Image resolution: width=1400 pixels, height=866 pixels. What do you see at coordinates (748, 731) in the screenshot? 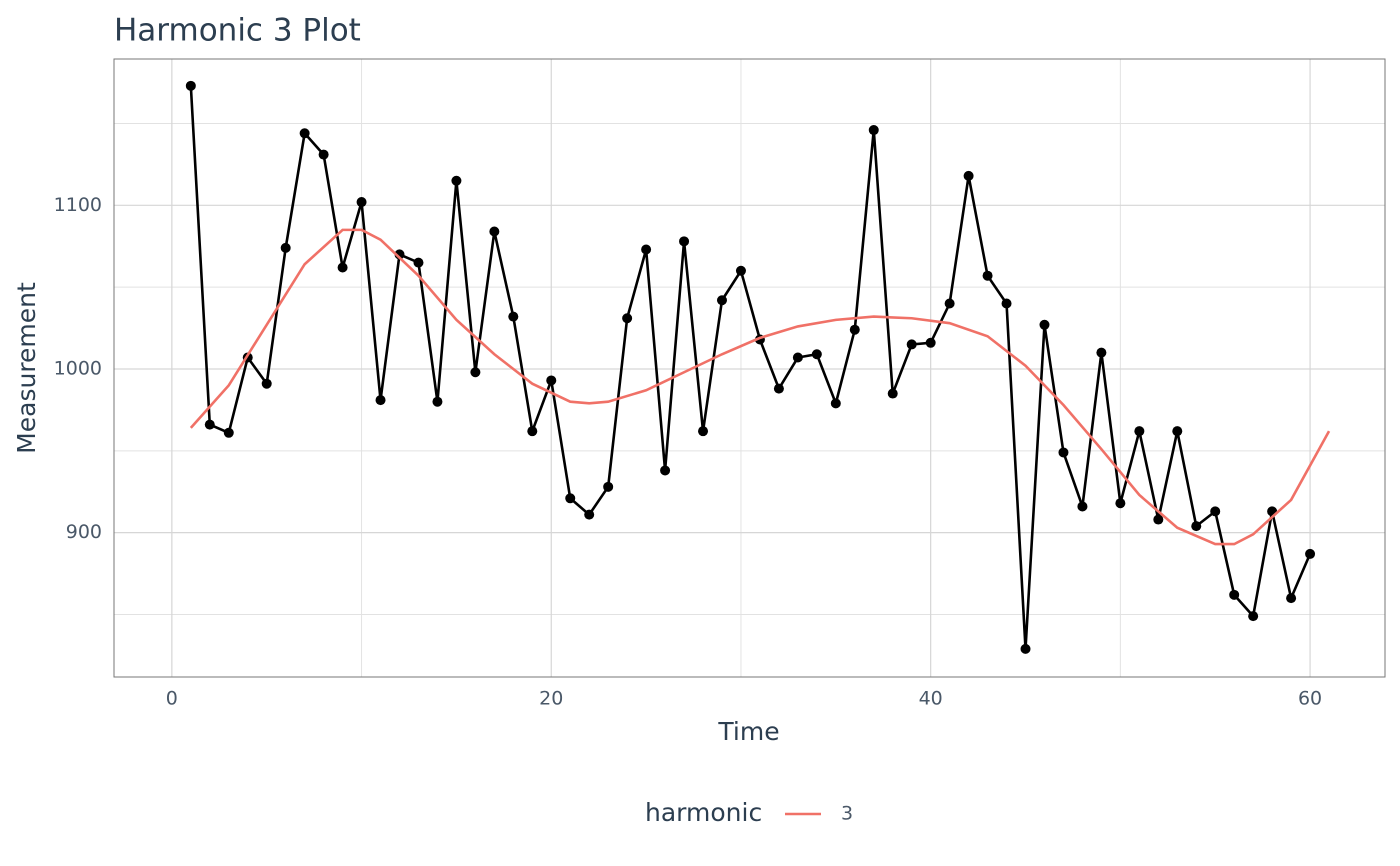
I see `x-axis-title: Time` at bounding box center [748, 731].